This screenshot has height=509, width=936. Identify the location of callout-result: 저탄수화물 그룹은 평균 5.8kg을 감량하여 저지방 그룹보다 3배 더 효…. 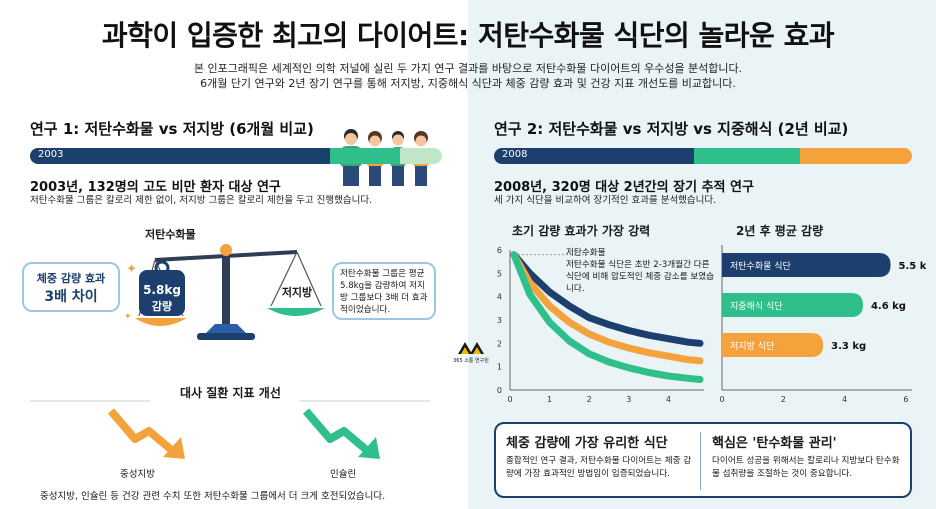
(384, 291).